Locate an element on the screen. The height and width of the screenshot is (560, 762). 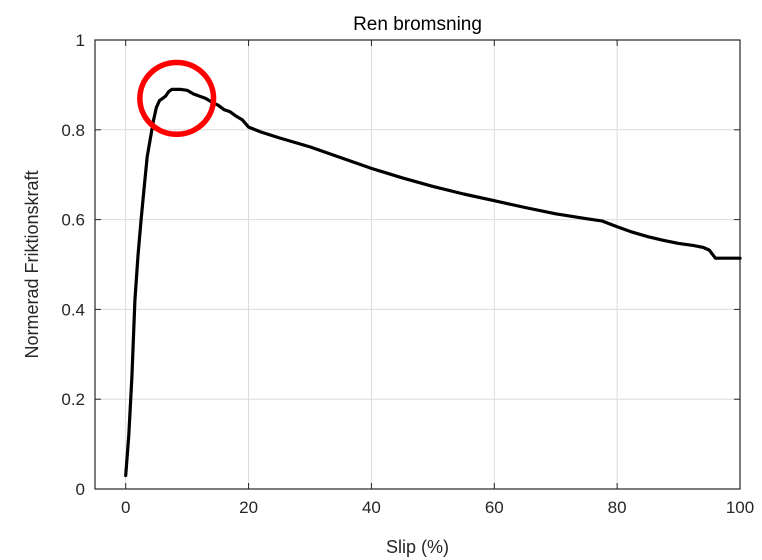
y-axis-label: Normerad Friktionskraft is located at coordinates (32, 264).